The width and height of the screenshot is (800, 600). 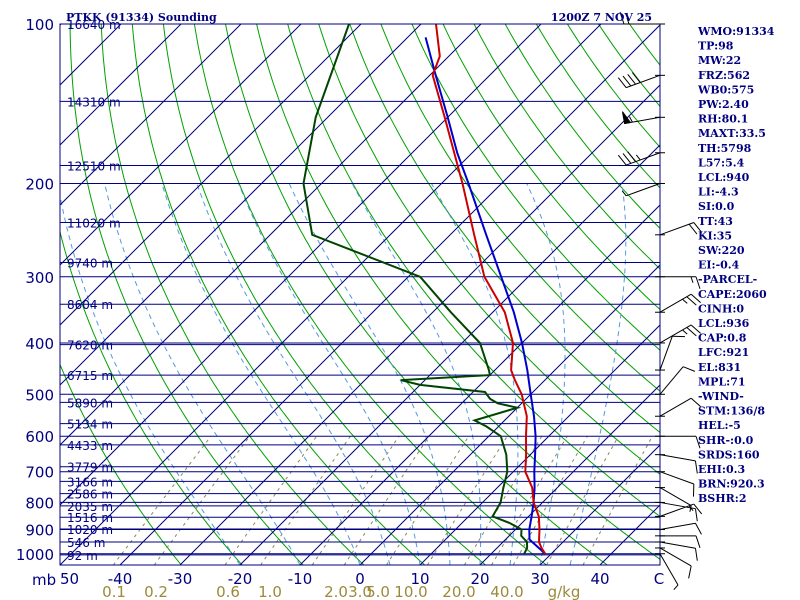 I want to click on pressure-tick-label: 600, so click(x=39, y=437).